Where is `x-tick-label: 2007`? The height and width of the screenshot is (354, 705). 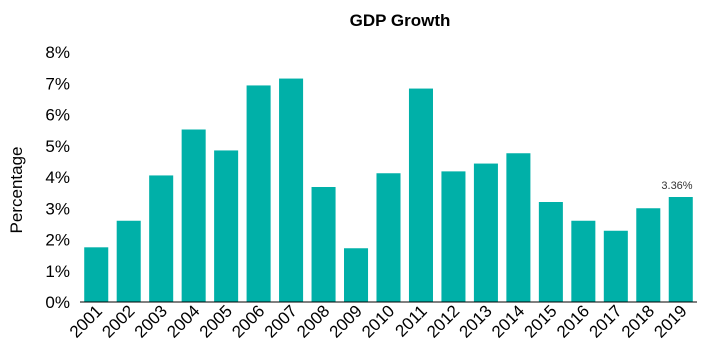
x-tick-label: 2007 is located at coordinates (281, 321).